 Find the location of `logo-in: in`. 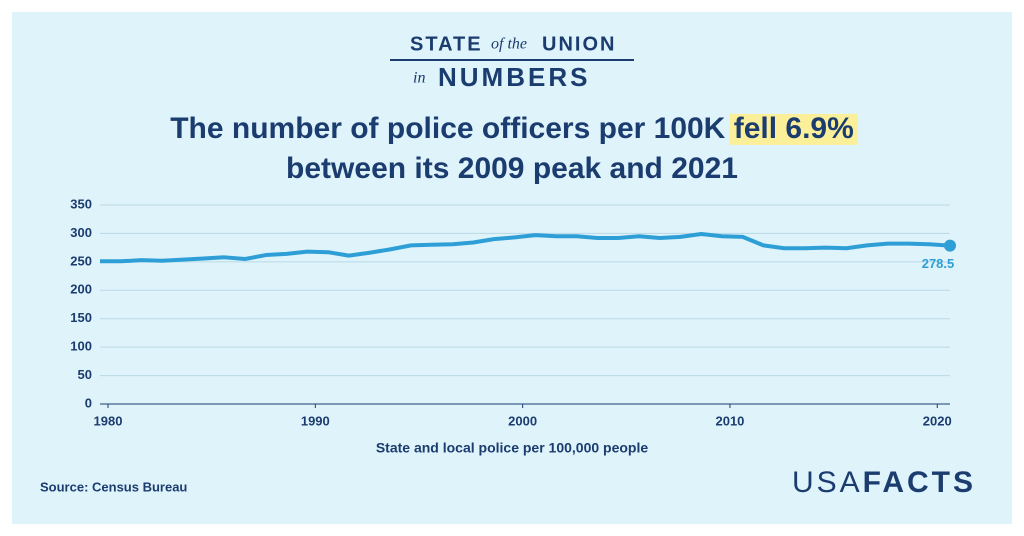

logo-in: in is located at coordinates (419, 78).